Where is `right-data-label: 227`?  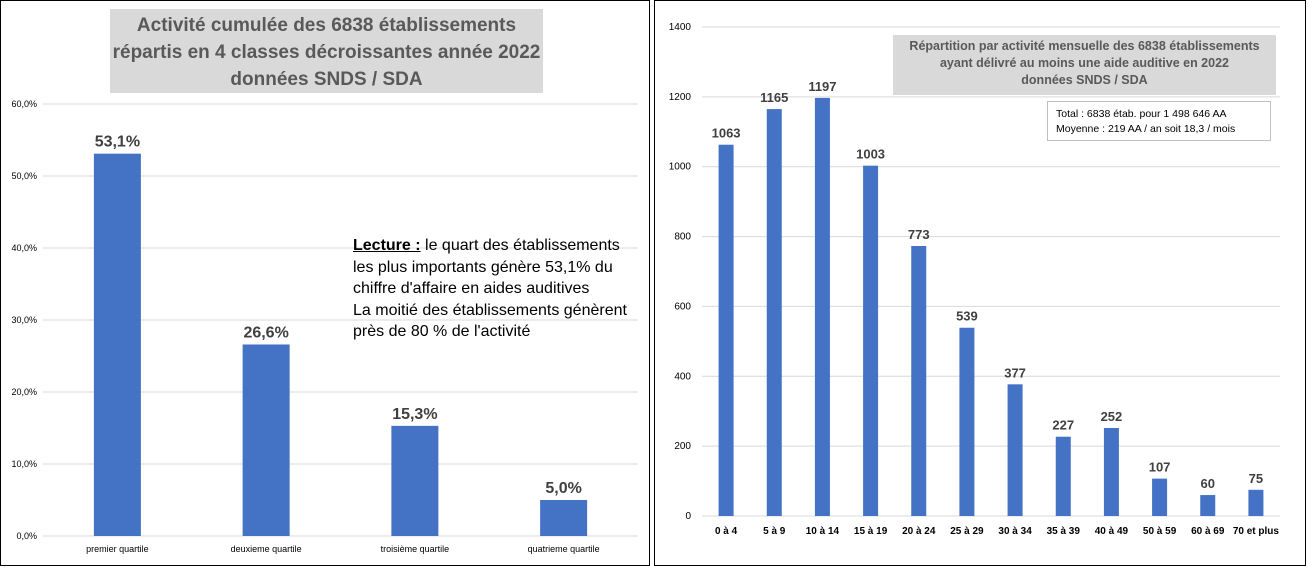 right-data-label: 227 is located at coordinates (1063, 425).